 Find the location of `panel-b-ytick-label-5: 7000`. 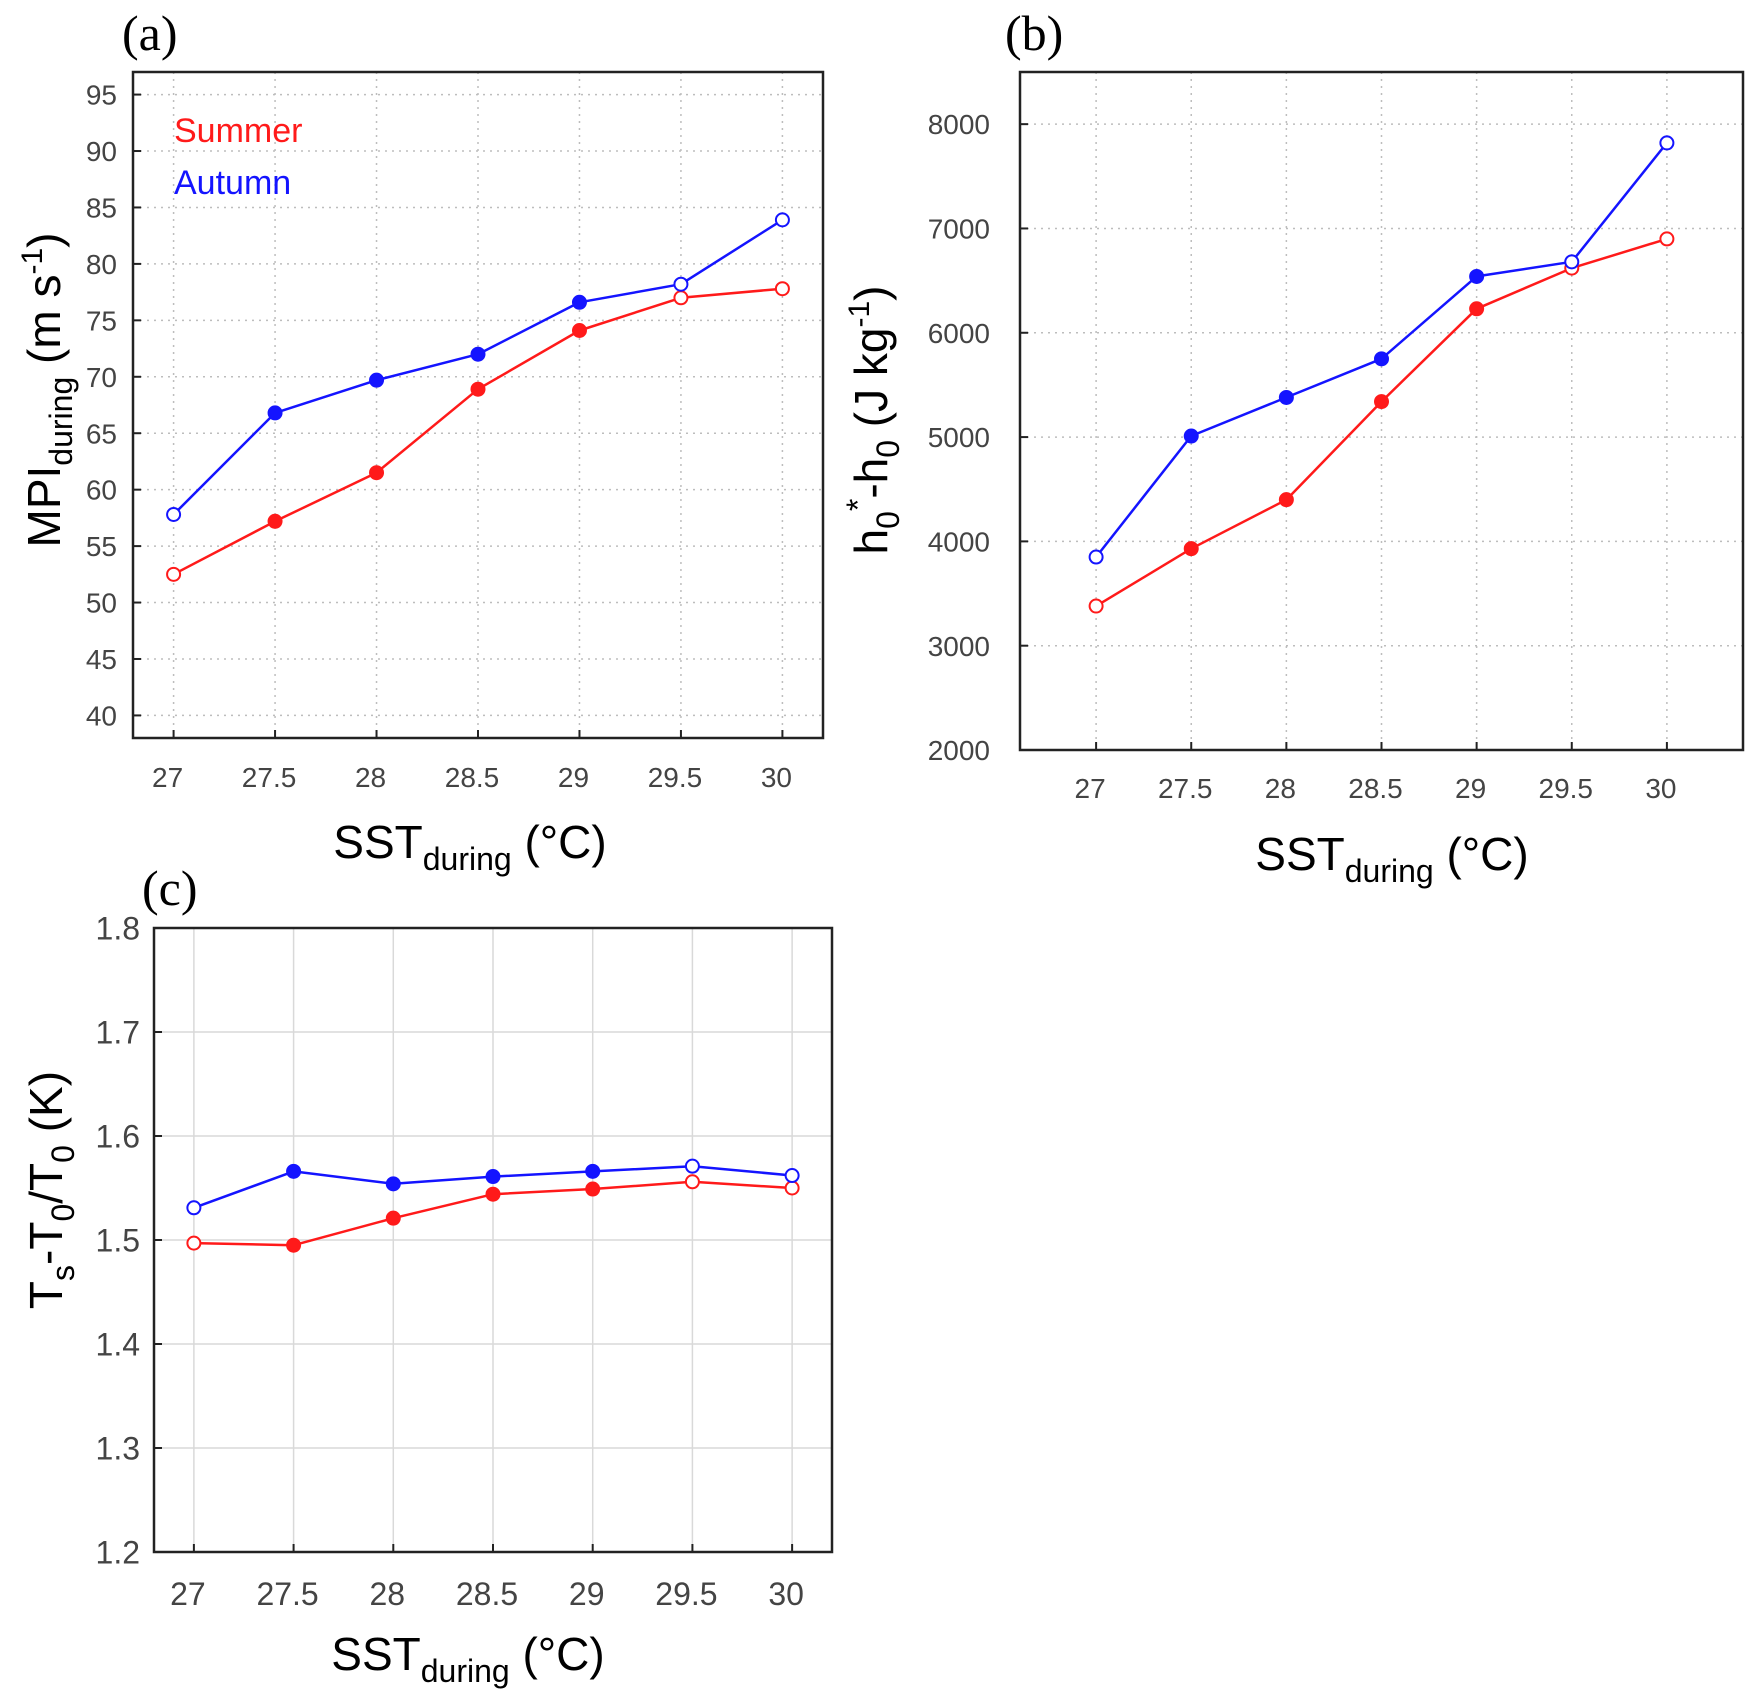

panel-b-ytick-label-5: 7000 is located at coordinates (959, 229).